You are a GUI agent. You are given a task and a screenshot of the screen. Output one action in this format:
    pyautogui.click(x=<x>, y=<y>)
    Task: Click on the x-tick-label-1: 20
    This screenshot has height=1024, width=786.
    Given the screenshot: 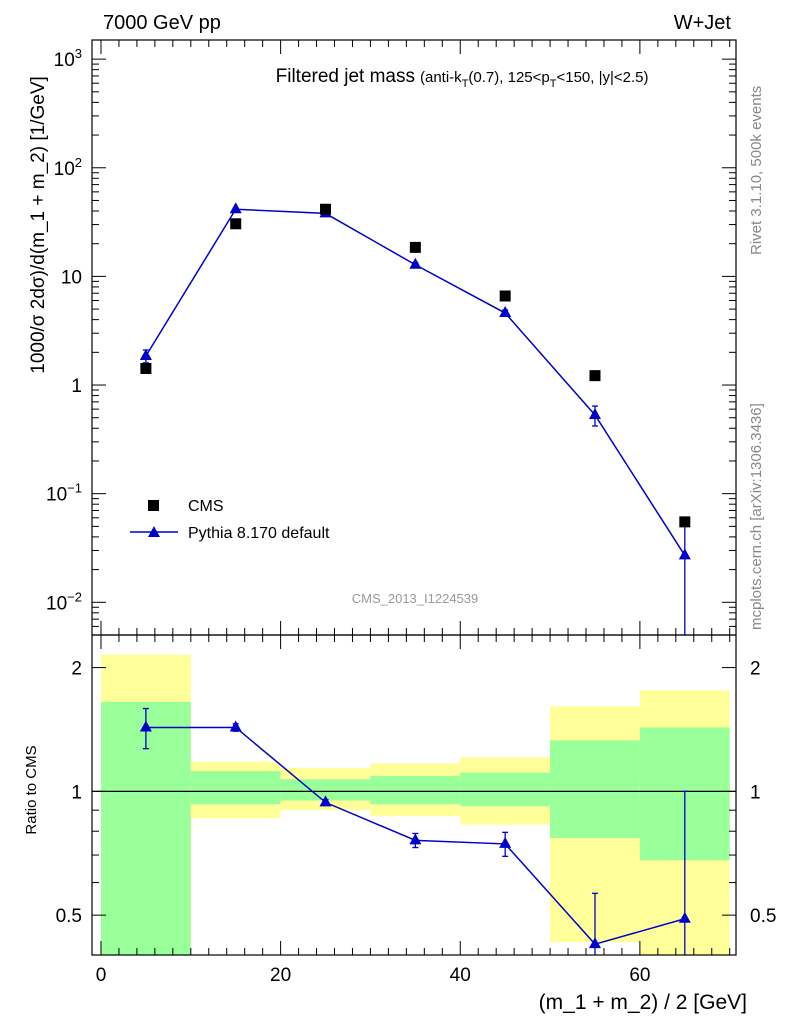 What is the action you would take?
    pyautogui.click(x=280, y=975)
    